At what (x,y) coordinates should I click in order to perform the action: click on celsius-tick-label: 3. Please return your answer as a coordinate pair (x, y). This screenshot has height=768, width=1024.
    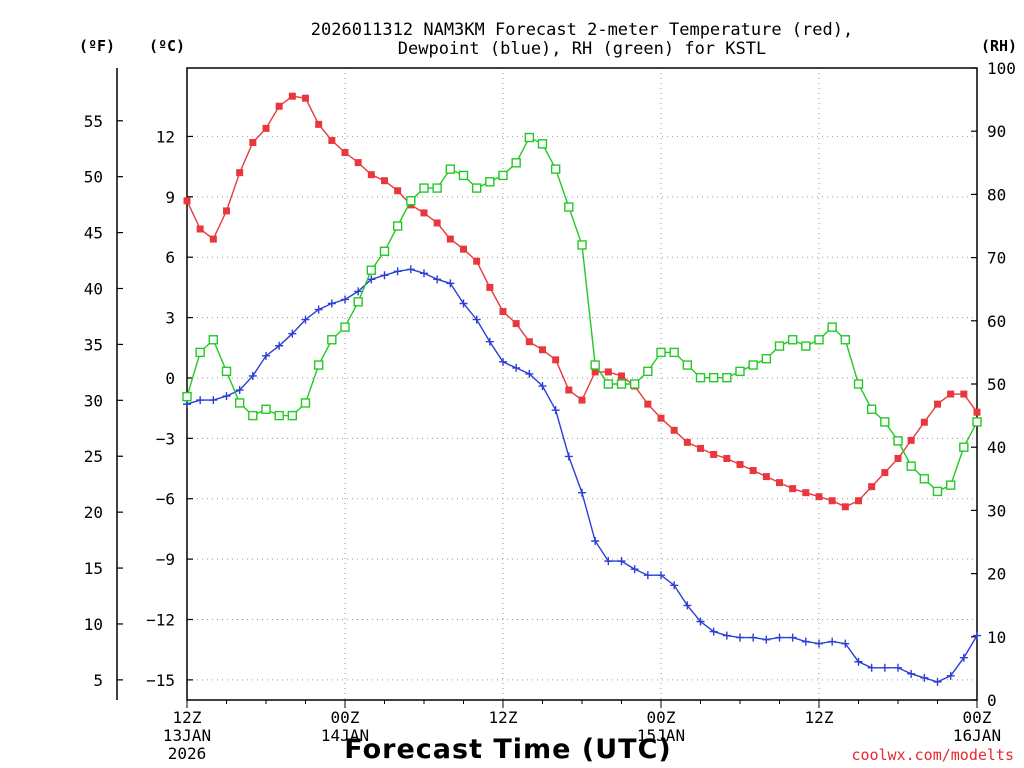
    Looking at the image, I should click on (170, 318).